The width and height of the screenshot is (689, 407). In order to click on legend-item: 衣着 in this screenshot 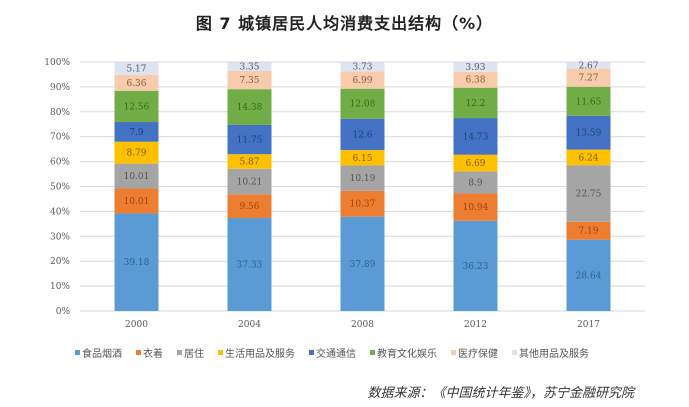, I will do `click(149, 352)`.